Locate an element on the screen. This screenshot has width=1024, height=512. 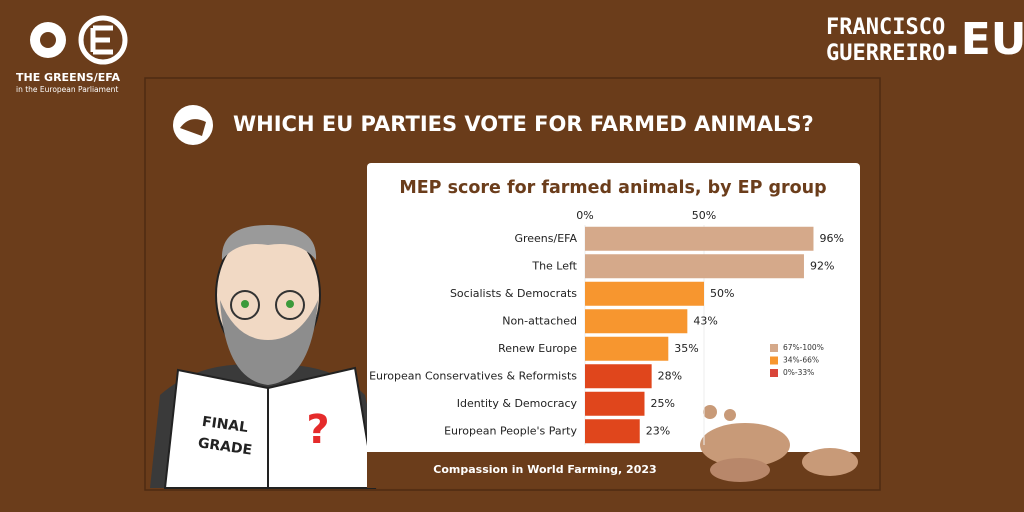
logo-name: THE GREENS/EFA is located at coordinates (68, 77).